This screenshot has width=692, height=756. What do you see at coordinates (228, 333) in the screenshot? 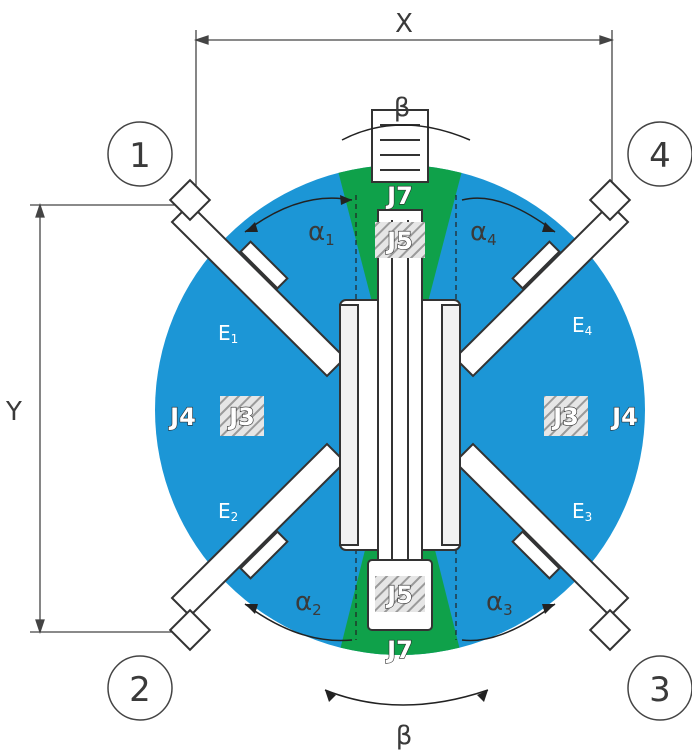
I see `extension-label-1: E1` at bounding box center [228, 333].